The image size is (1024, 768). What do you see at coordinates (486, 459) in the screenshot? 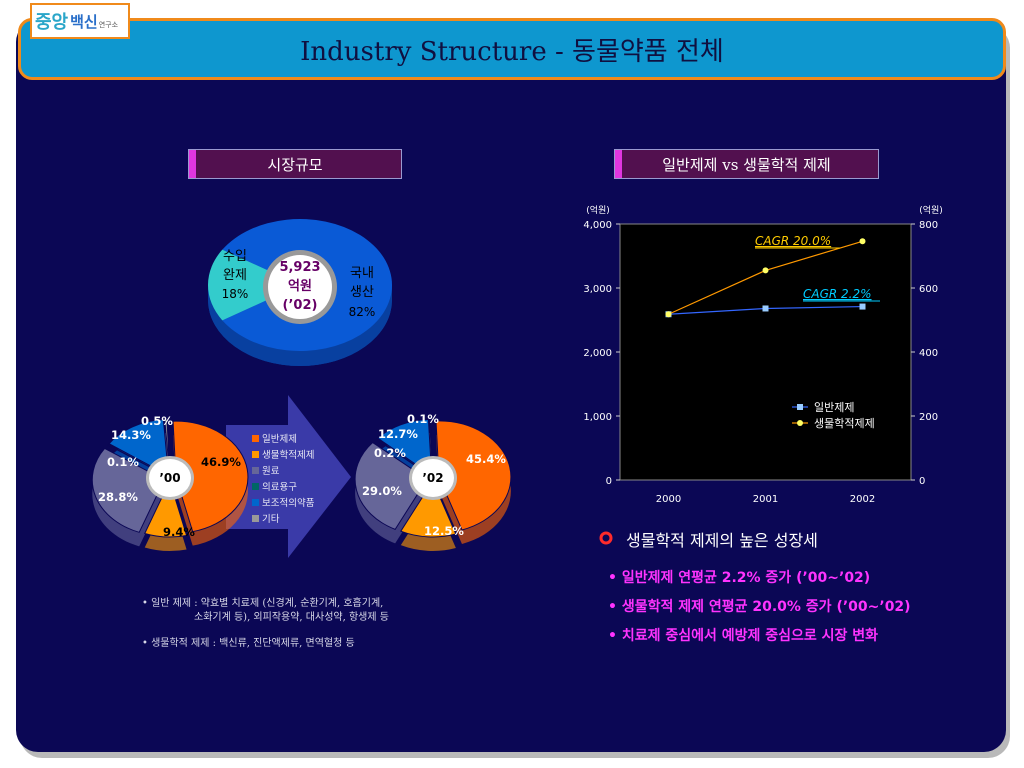
I see `pie-value-label: 45.4%` at bounding box center [486, 459].